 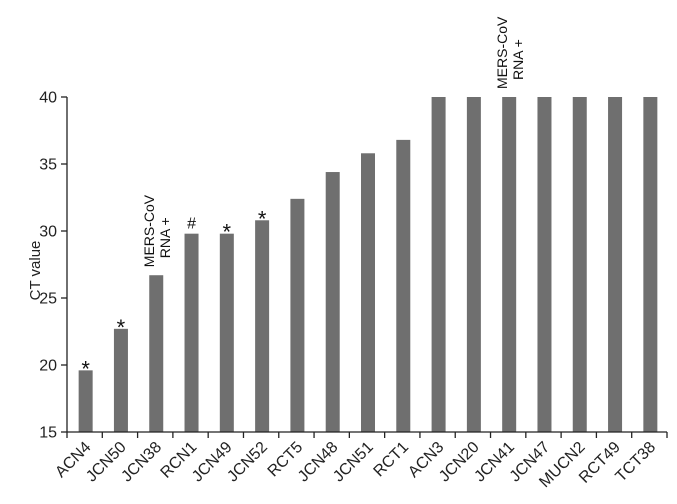 I want to click on y-tick-label: 40, so click(x=48, y=98).